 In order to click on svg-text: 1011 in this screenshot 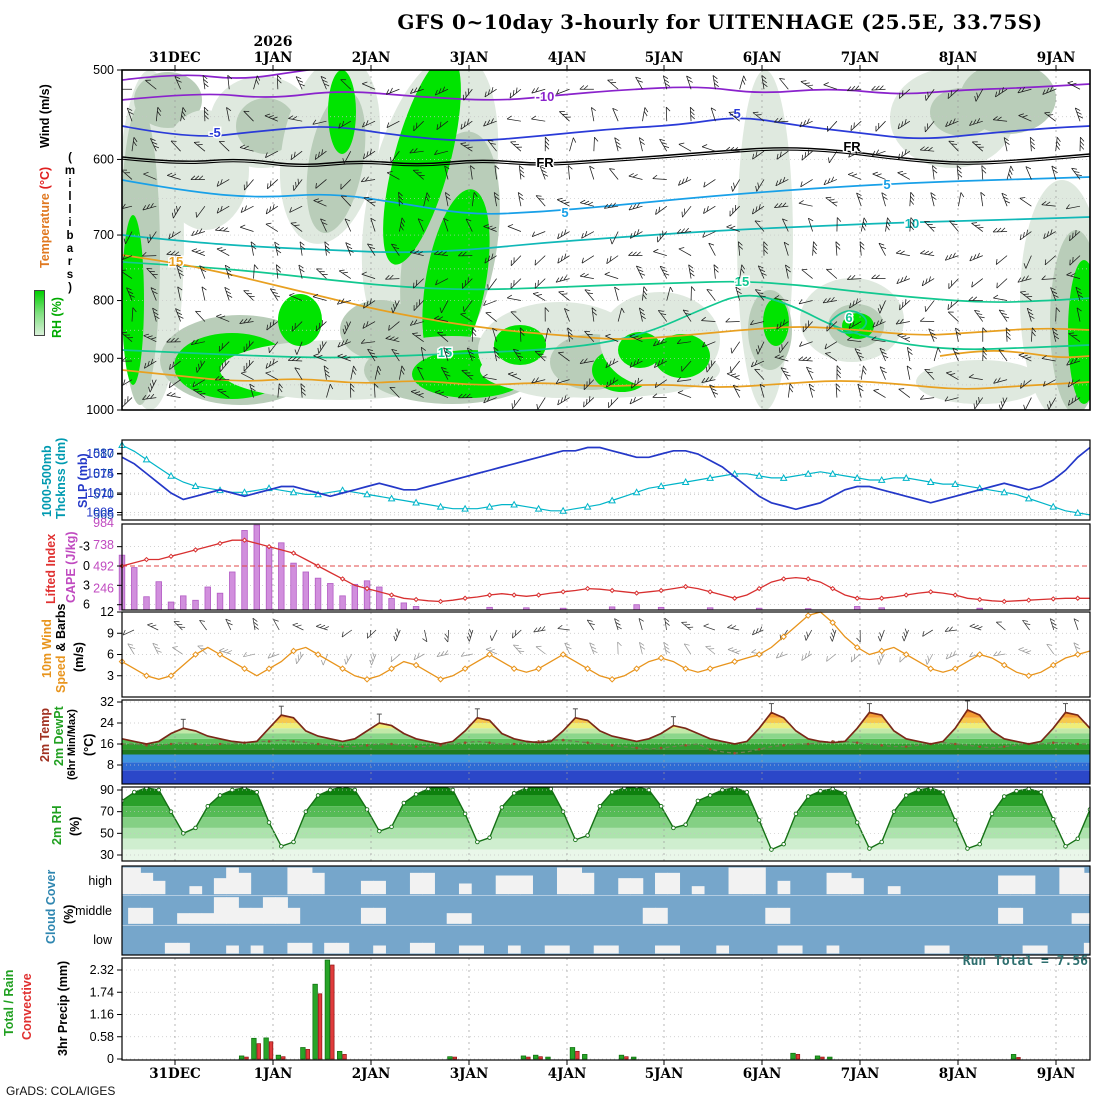, I will do `click(100, 493)`.